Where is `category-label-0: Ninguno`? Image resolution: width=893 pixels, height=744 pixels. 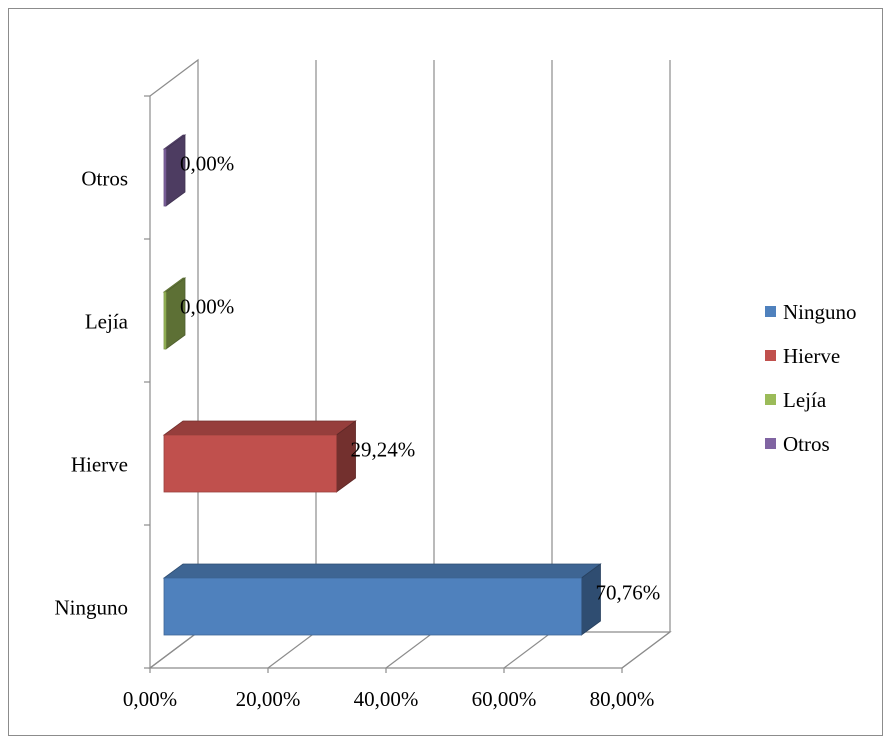 category-label-0: Ninguno is located at coordinates (92, 608).